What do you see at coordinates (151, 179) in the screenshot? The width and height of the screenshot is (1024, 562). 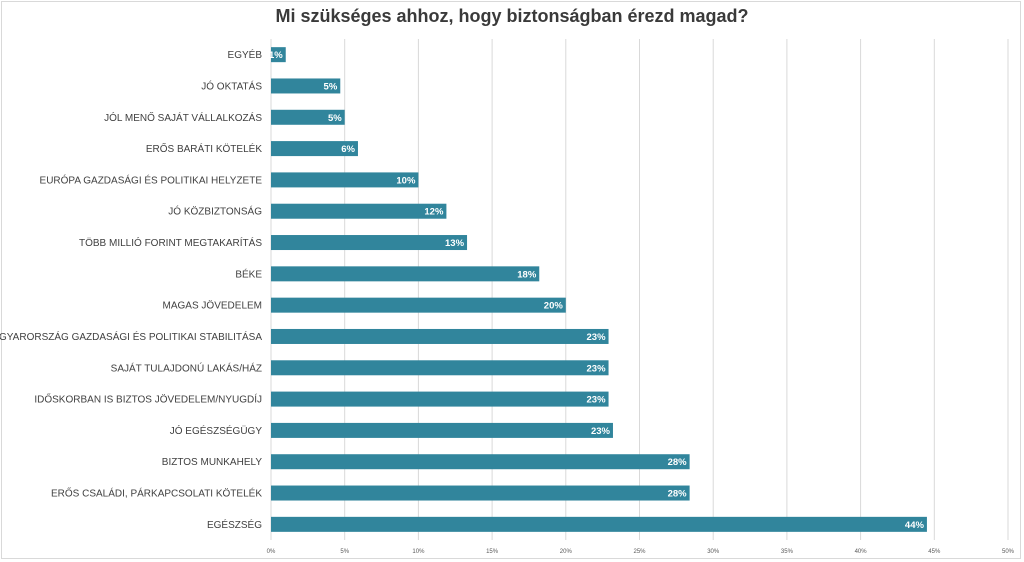 I see `category-label: EURÓPA GAZDASÁGI ÉS POLITIKAI HELYZETE` at bounding box center [151, 179].